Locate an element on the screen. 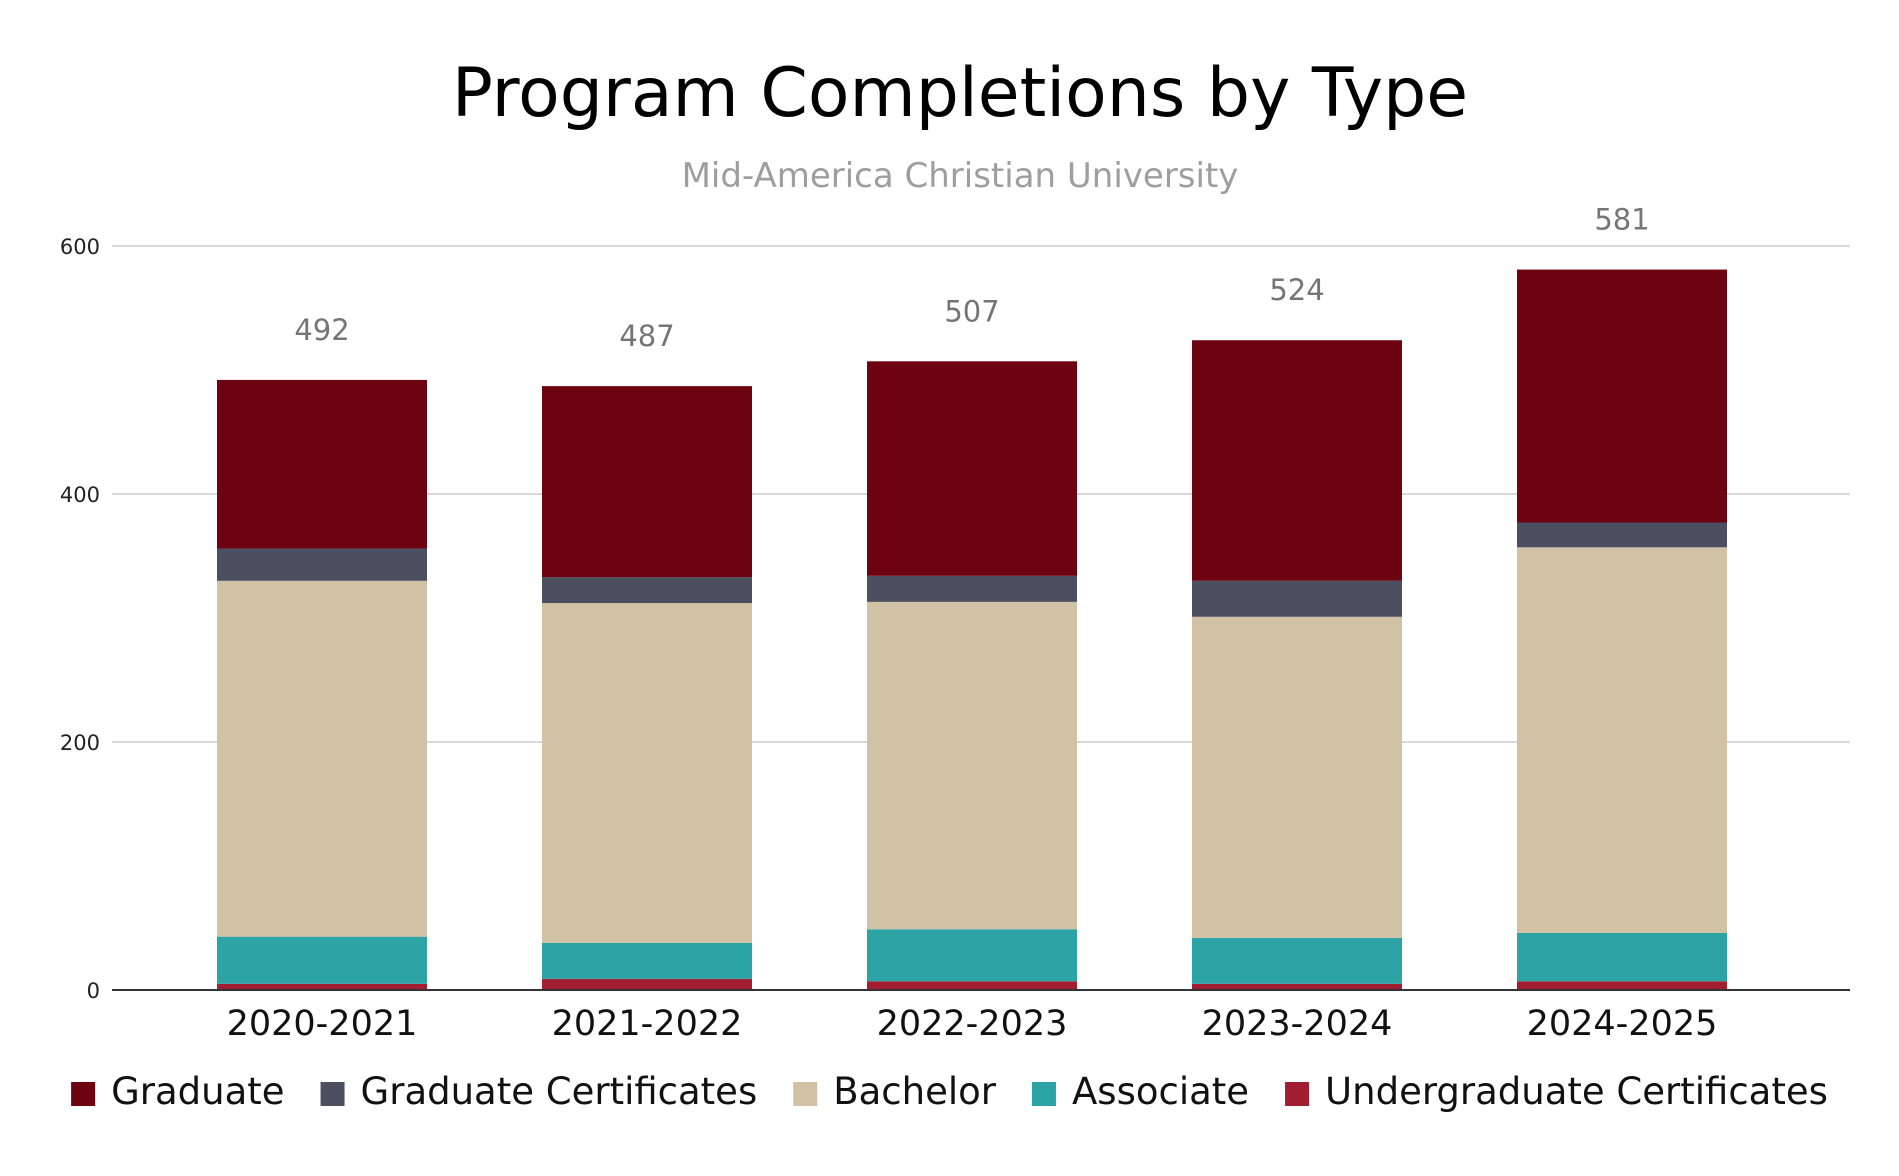 The height and width of the screenshot is (1176, 1899). legend-item: Associate is located at coordinates (1140, 1091).